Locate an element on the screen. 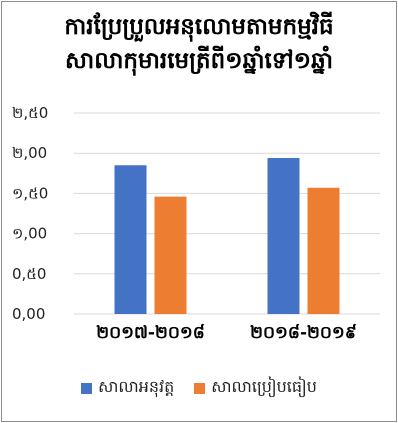  chart-title-line-1: ការប្រែប្រួលអនុលោមតាមកម្មវិធី is located at coordinates (199, 27).